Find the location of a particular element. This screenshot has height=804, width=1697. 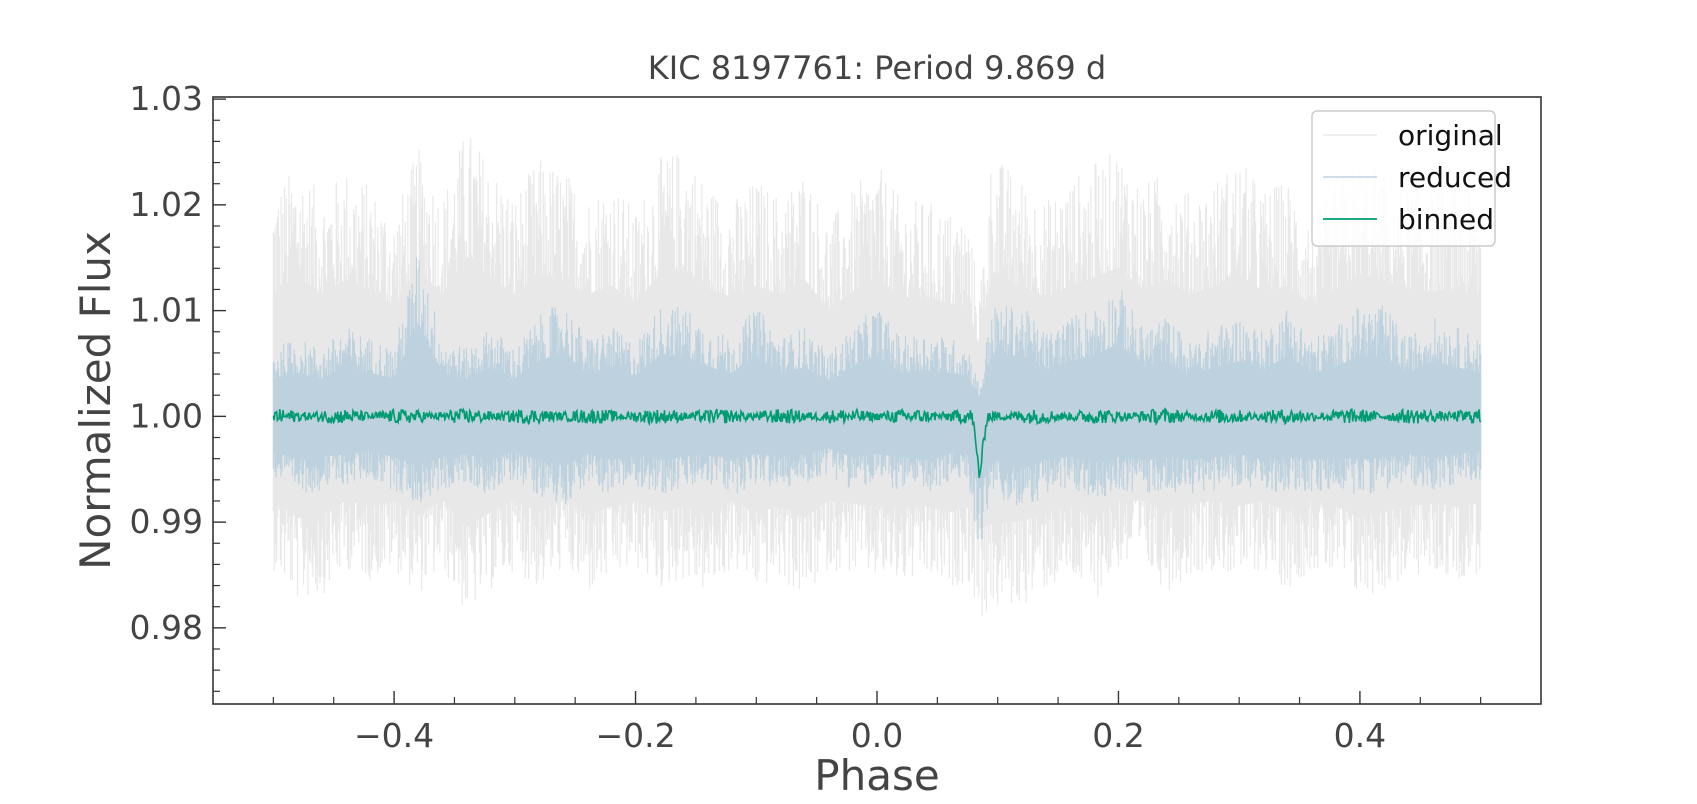

chart-title: KIC 8197761: Period 9.869 d is located at coordinates (877, 68).